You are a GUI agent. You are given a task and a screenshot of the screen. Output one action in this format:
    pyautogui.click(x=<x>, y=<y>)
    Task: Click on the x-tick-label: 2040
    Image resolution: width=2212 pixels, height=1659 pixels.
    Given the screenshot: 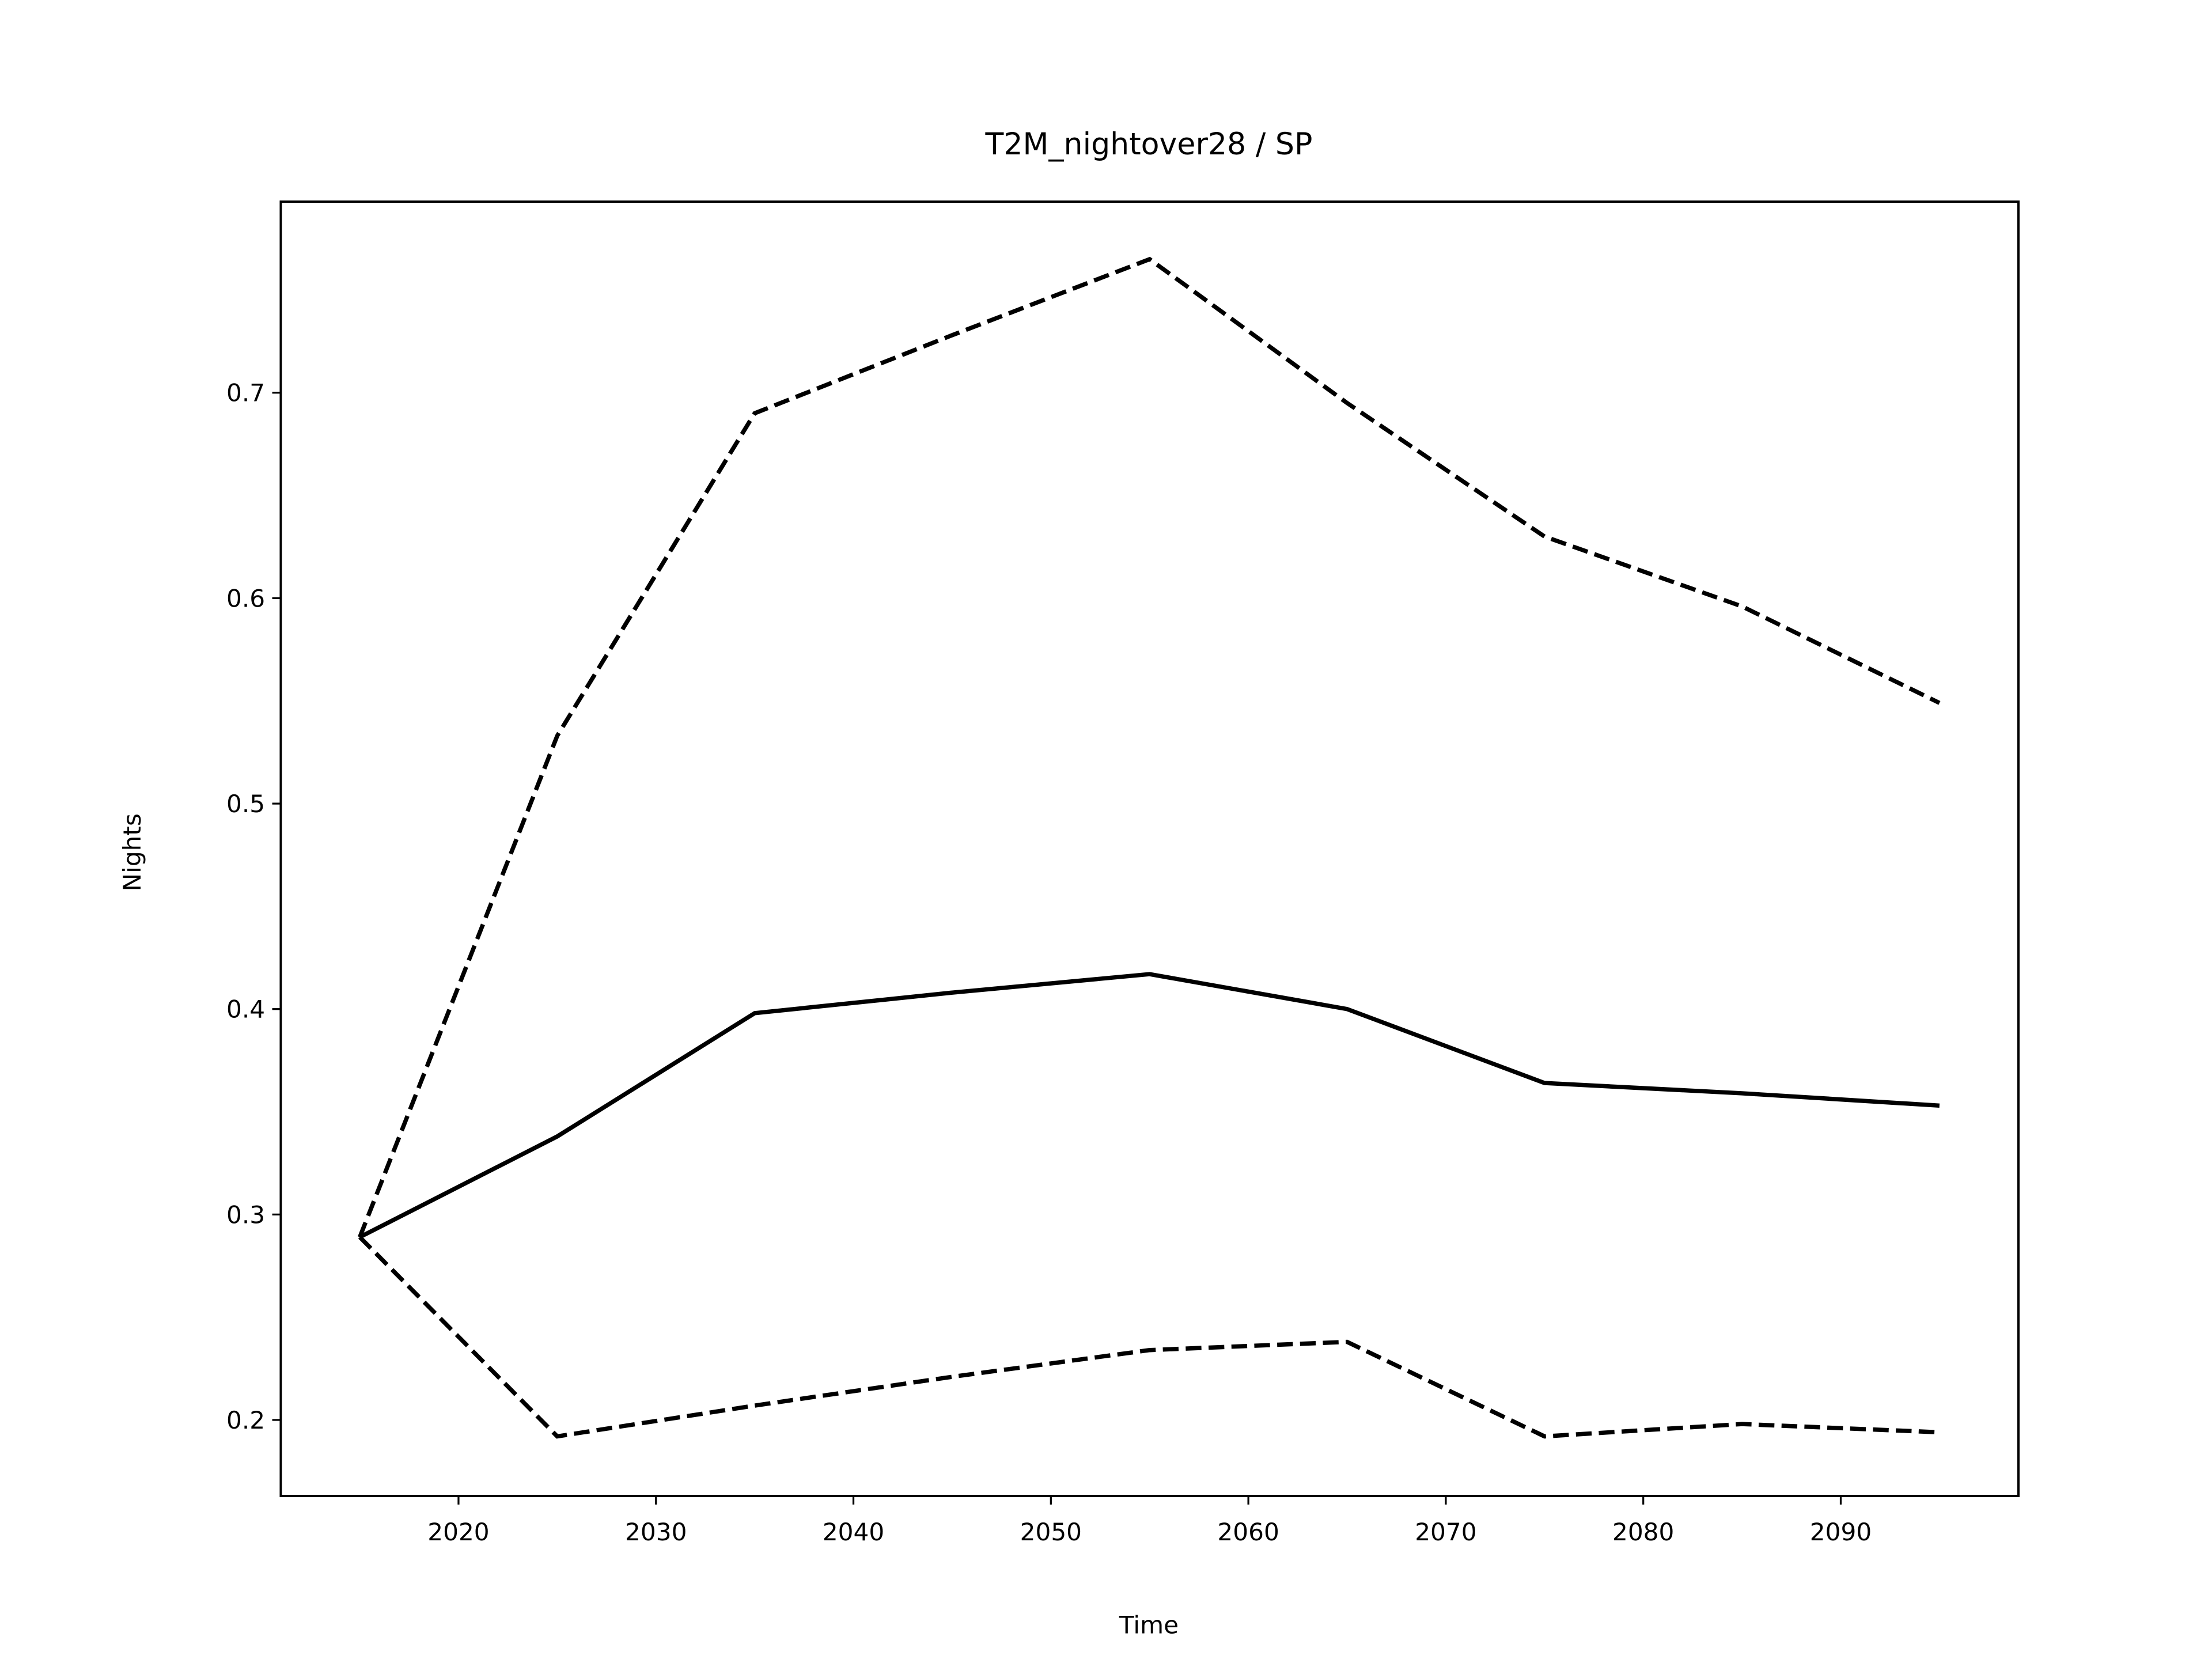 What is the action you would take?
    pyautogui.click(x=853, y=1532)
    